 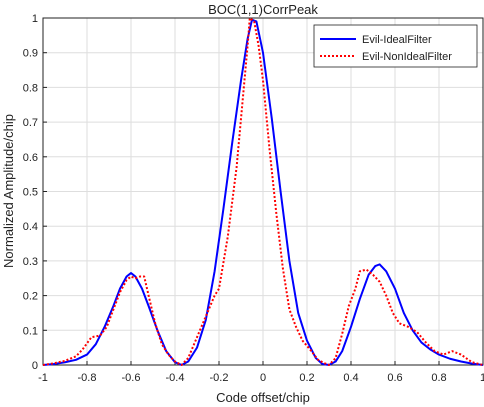 I want to click on x-tick-label: 0.6, so click(x=394, y=378).